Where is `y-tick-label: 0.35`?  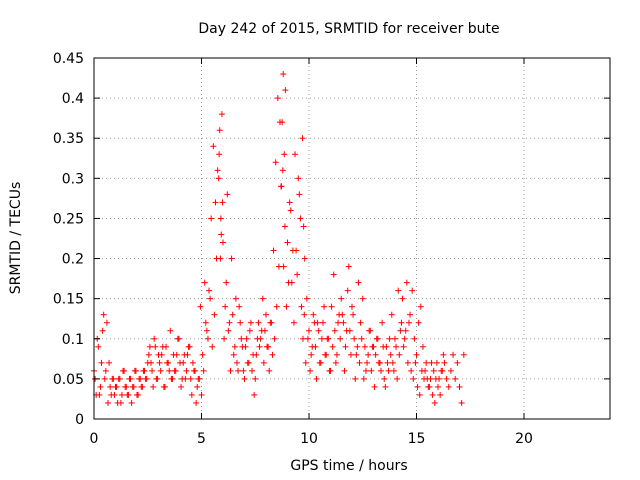 y-tick-label: 0.35 is located at coordinates (68, 139).